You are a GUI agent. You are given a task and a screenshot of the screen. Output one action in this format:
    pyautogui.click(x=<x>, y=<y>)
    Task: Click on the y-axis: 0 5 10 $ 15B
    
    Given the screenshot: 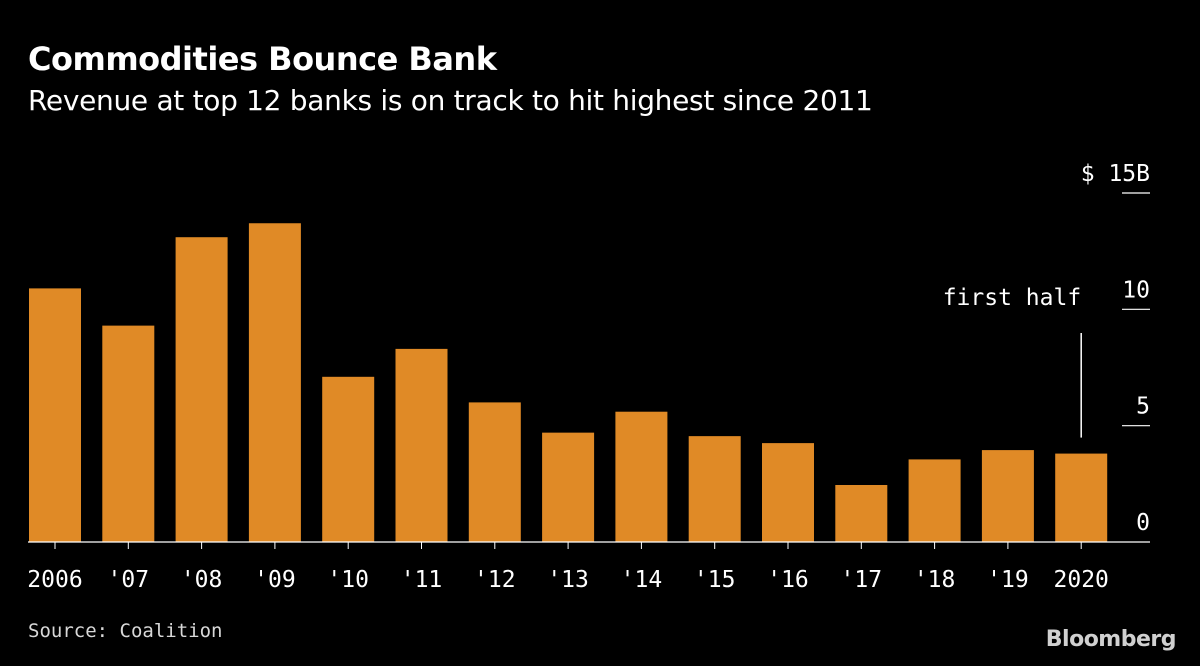 What is the action you would take?
    pyautogui.click(x=1115, y=348)
    